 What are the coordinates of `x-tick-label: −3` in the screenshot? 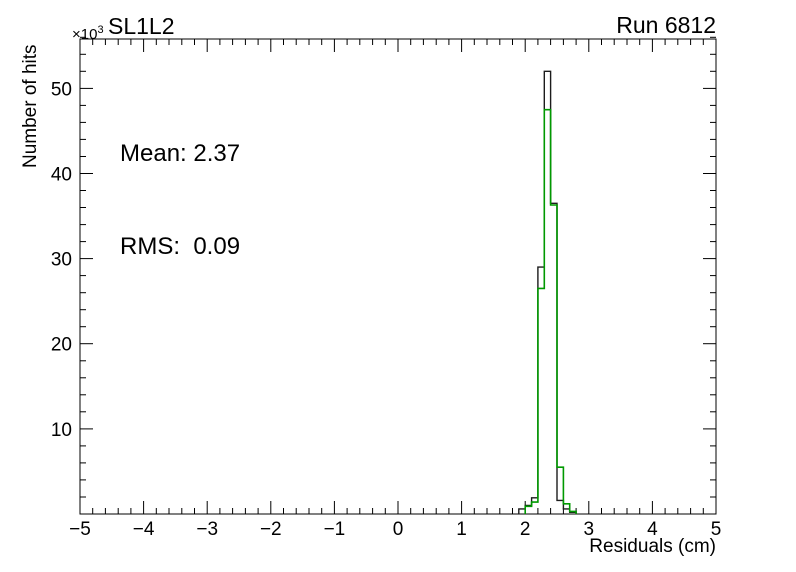 It's located at (207, 529).